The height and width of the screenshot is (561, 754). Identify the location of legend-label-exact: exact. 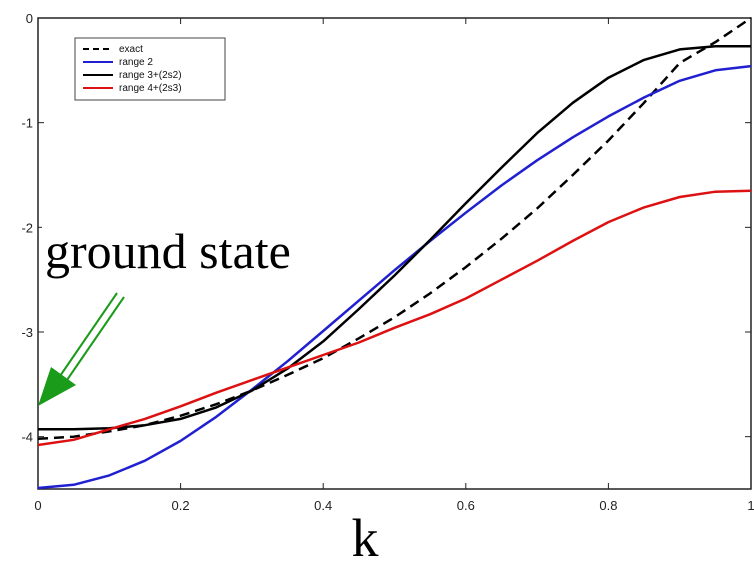
(131, 49).